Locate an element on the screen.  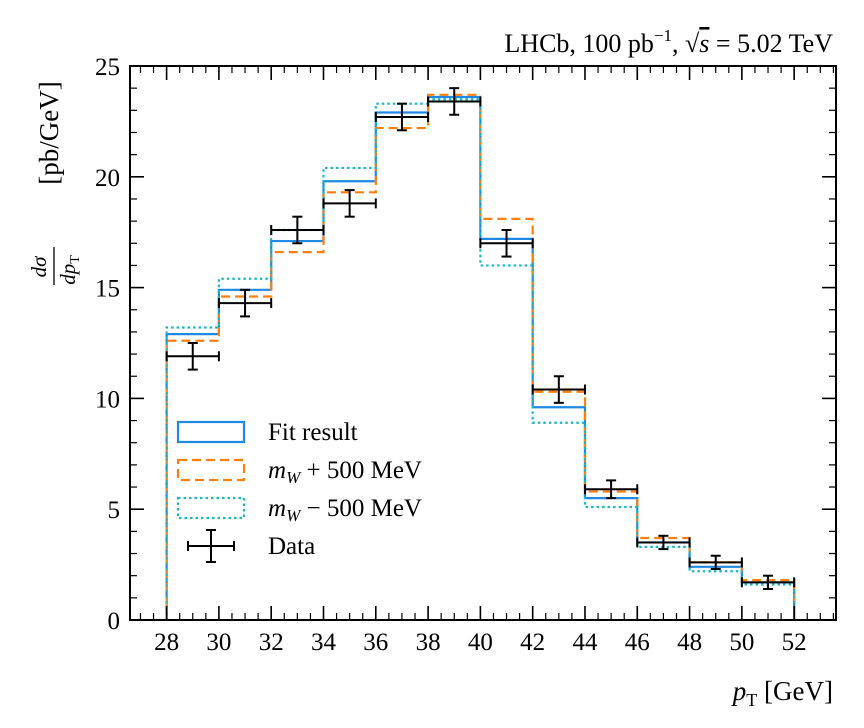
ylabel-frac-num: dσ is located at coordinates (39, 266).